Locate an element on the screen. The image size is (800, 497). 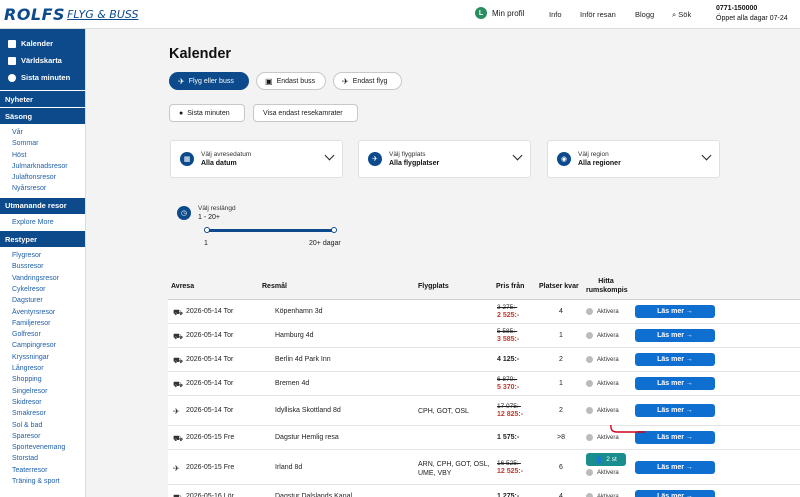
row-date: 2026-05-14 Tor is located at coordinates (210, 311).